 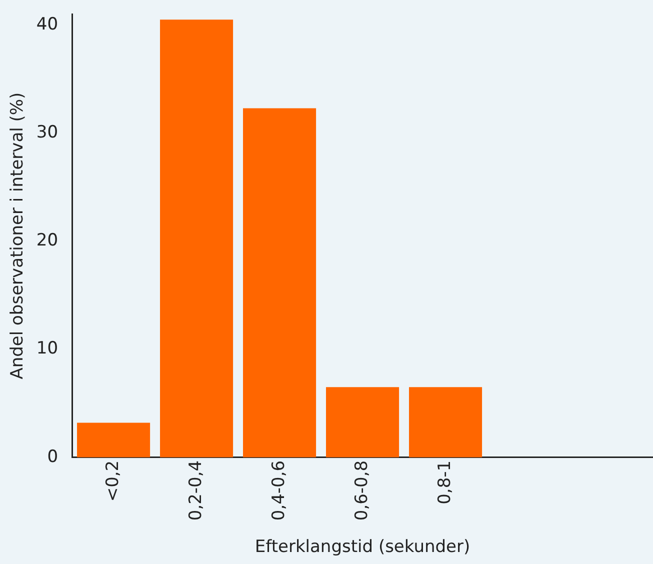 What do you see at coordinates (47, 240) in the screenshot?
I see `y-tick-label: 20` at bounding box center [47, 240].